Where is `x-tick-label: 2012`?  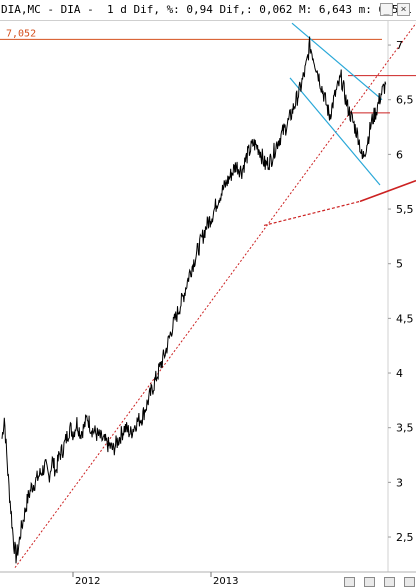 x-tick-label: 2012 is located at coordinates (87, 581).